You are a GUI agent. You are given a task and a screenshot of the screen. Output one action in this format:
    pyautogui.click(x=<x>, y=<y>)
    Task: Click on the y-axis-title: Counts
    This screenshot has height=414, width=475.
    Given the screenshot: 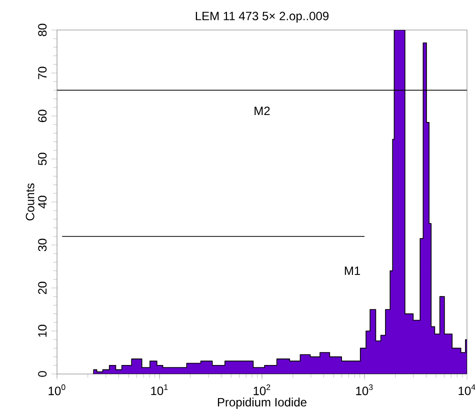 What is the action you would take?
    pyautogui.click(x=30, y=201)
    